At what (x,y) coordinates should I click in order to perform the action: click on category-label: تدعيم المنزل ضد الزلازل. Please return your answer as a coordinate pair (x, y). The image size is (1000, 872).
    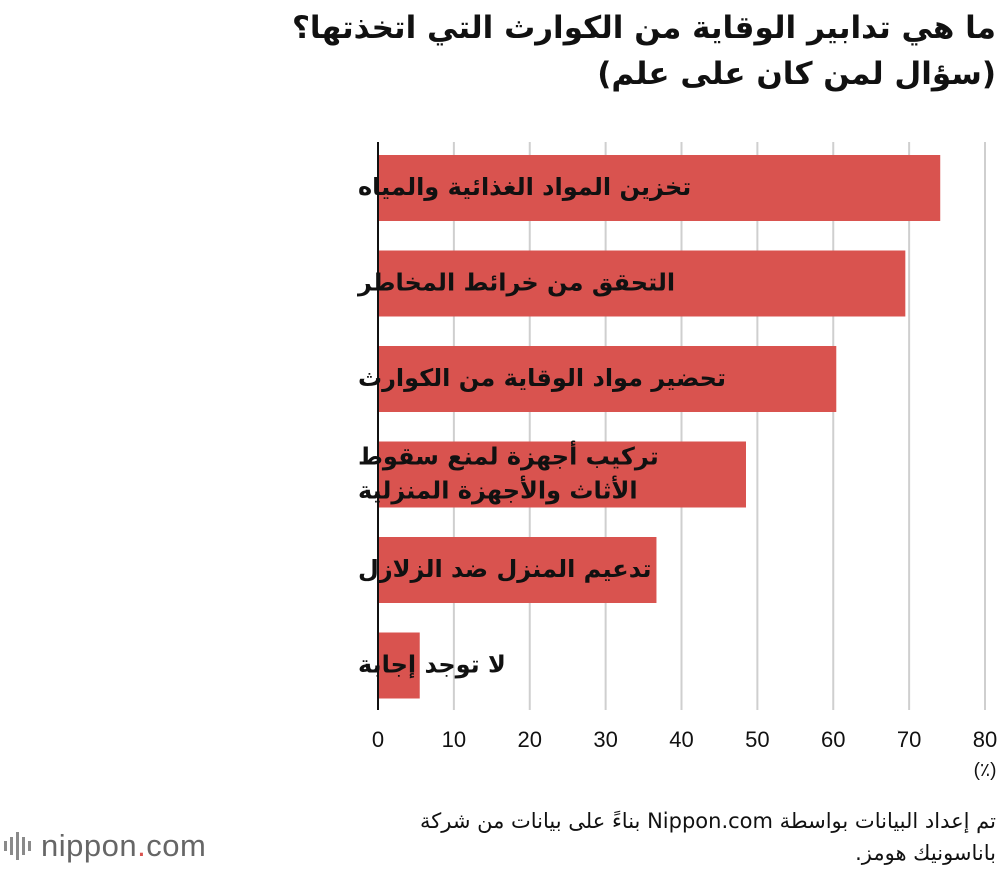
    Looking at the image, I should click on (505, 569).